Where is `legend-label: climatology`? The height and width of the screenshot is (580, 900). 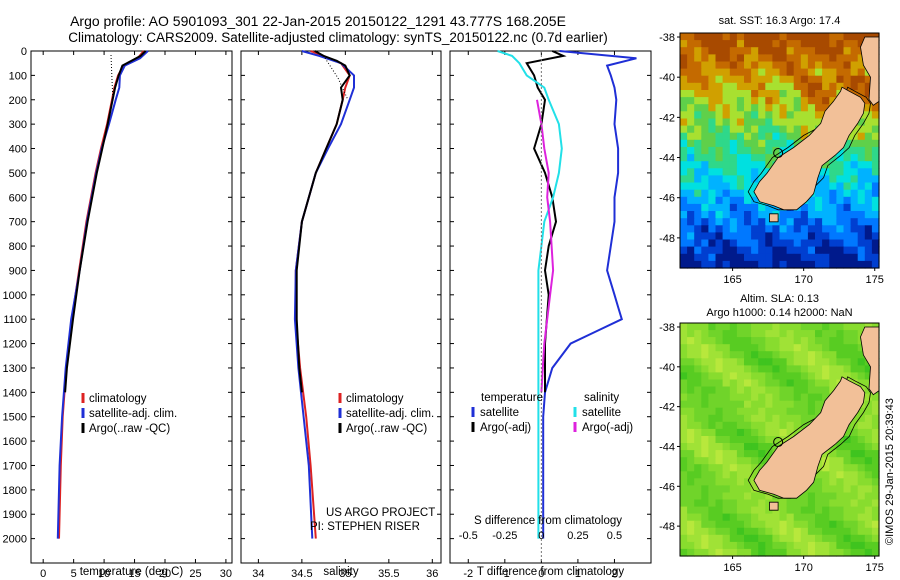
legend-label: climatology is located at coordinates (118, 399).